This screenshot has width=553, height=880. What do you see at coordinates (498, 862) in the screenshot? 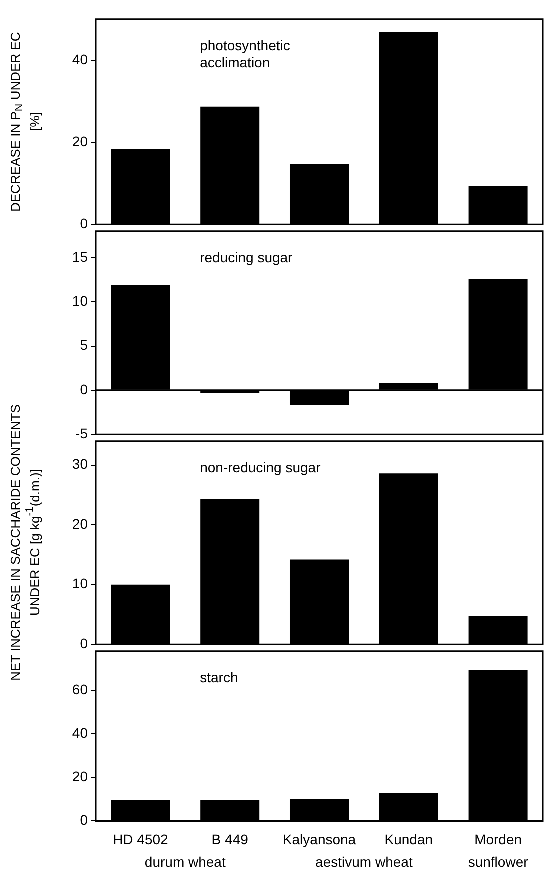
I see `text: sunflower` at bounding box center [498, 862].